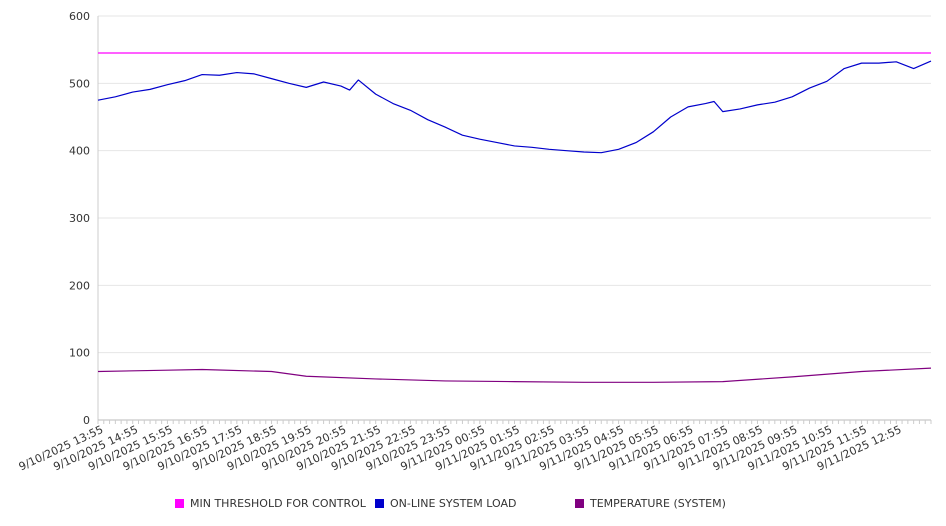 The height and width of the screenshot is (526, 946). What do you see at coordinates (79, 151) in the screenshot?
I see `y-tick-label-400: 400` at bounding box center [79, 151].